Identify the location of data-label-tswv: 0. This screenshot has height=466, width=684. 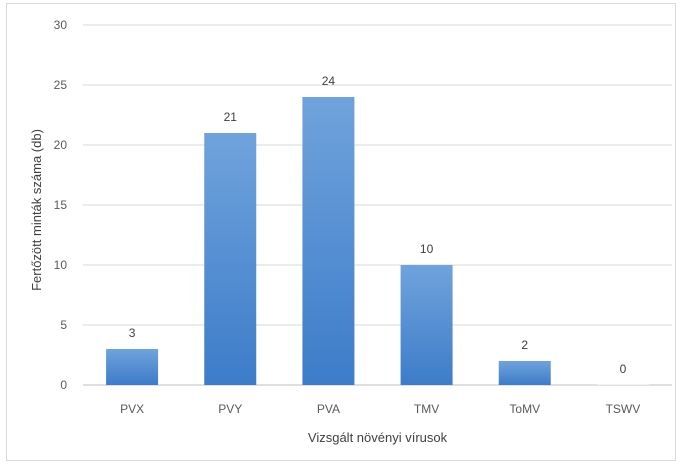
(623, 369).